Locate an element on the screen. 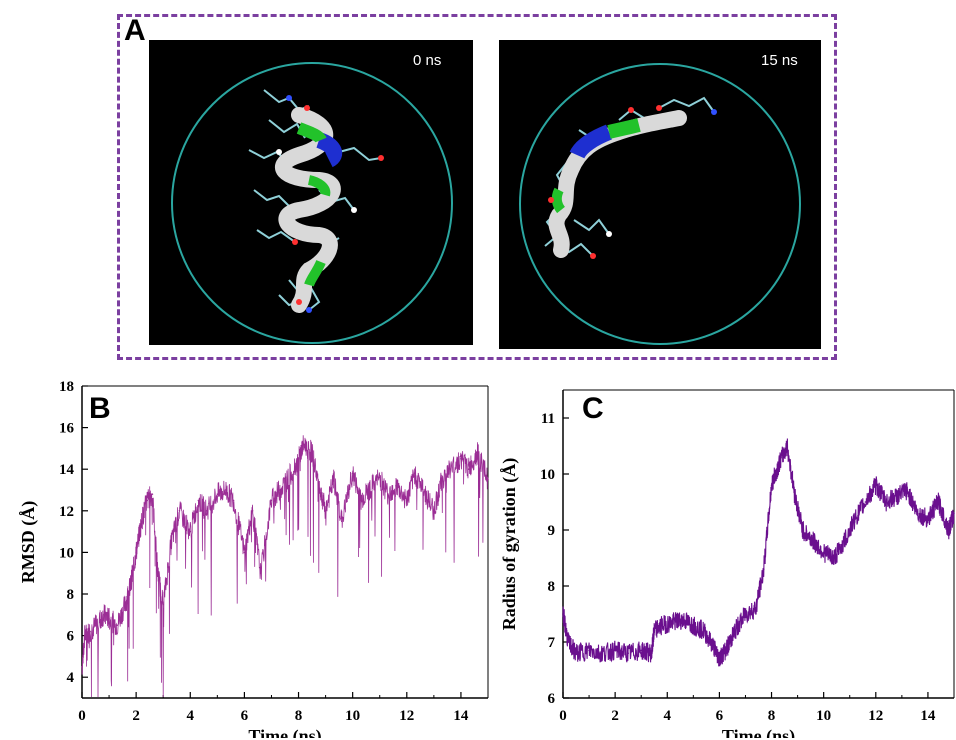 This screenshot has width=956, height=740. x-tick-label: 10 is located at coordinates (352, 716).